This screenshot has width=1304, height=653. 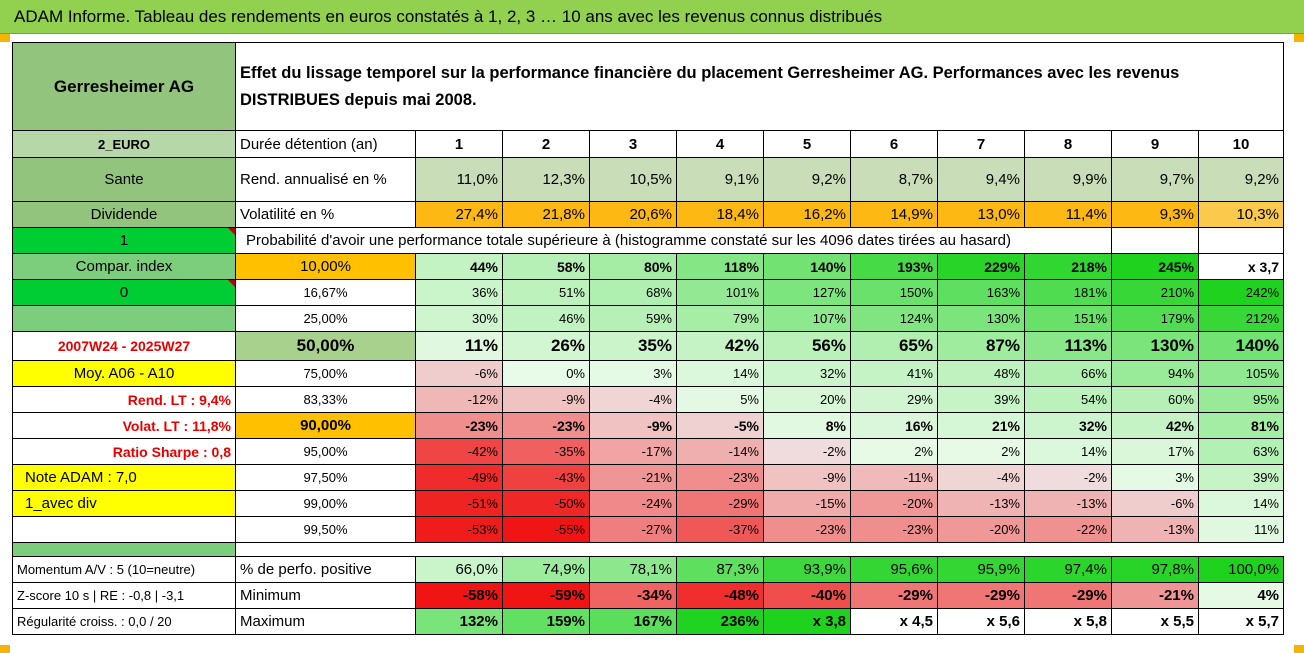 I want to click on percentile-value: -24%, so click(x=633, y=503).